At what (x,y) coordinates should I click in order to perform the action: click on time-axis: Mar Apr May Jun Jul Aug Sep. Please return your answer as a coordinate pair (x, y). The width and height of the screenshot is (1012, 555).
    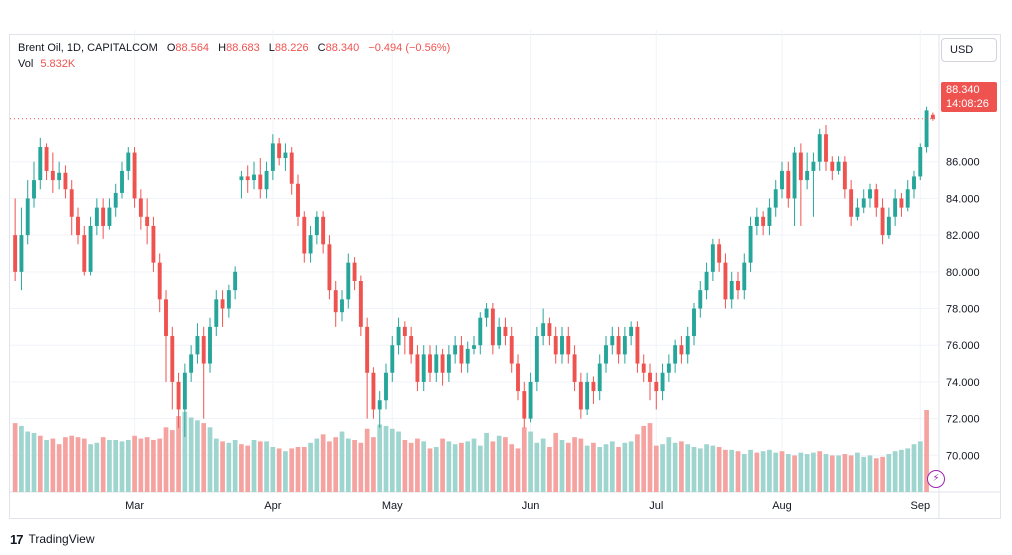
    Looking at the image, I should click on (527, 506).